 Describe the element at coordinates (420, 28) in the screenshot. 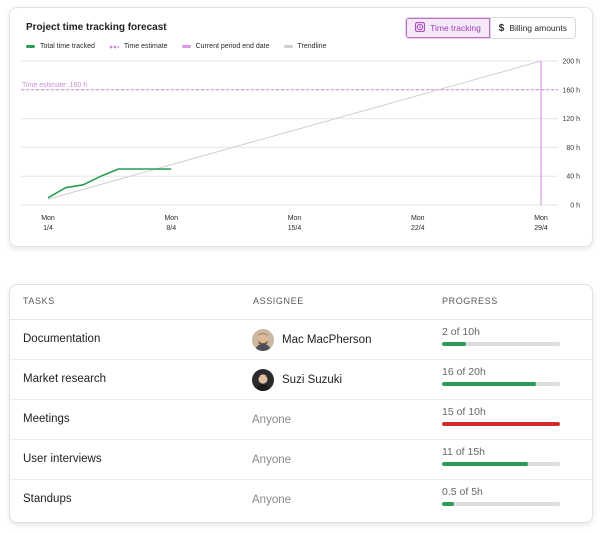

I see `clock-icon` at that location.